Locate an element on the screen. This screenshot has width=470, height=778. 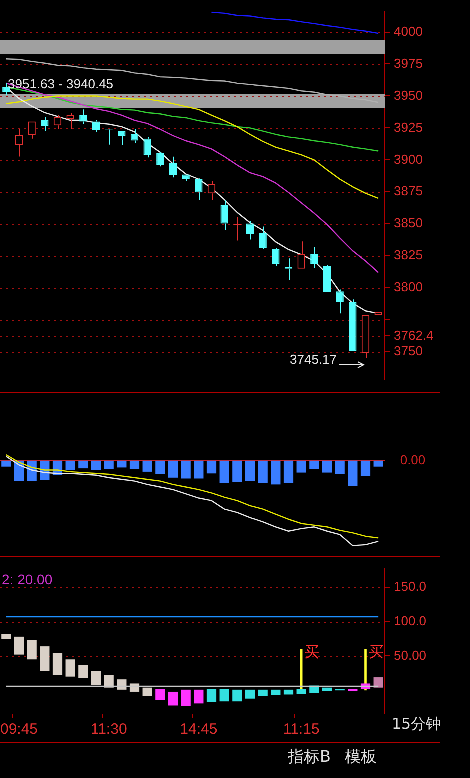
ref-line-label: 0.00 is located at coordinates (413, 460).